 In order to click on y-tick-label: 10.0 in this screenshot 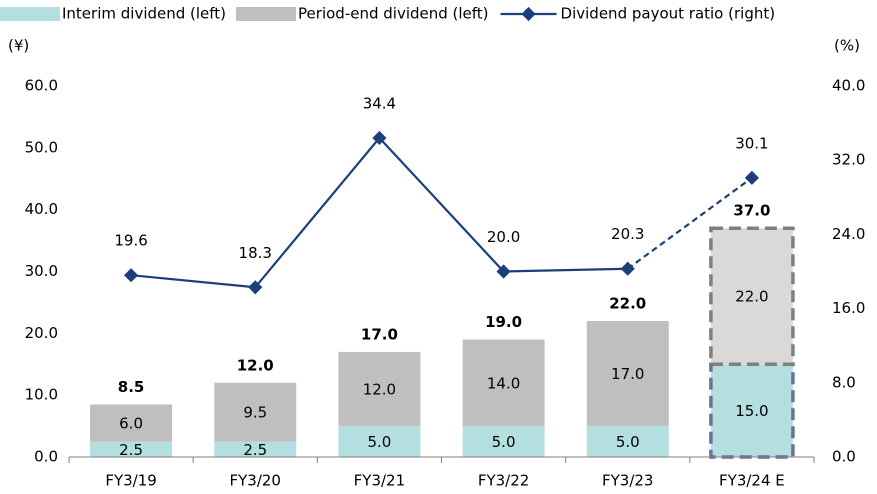, I will do `click(41, 395)`.